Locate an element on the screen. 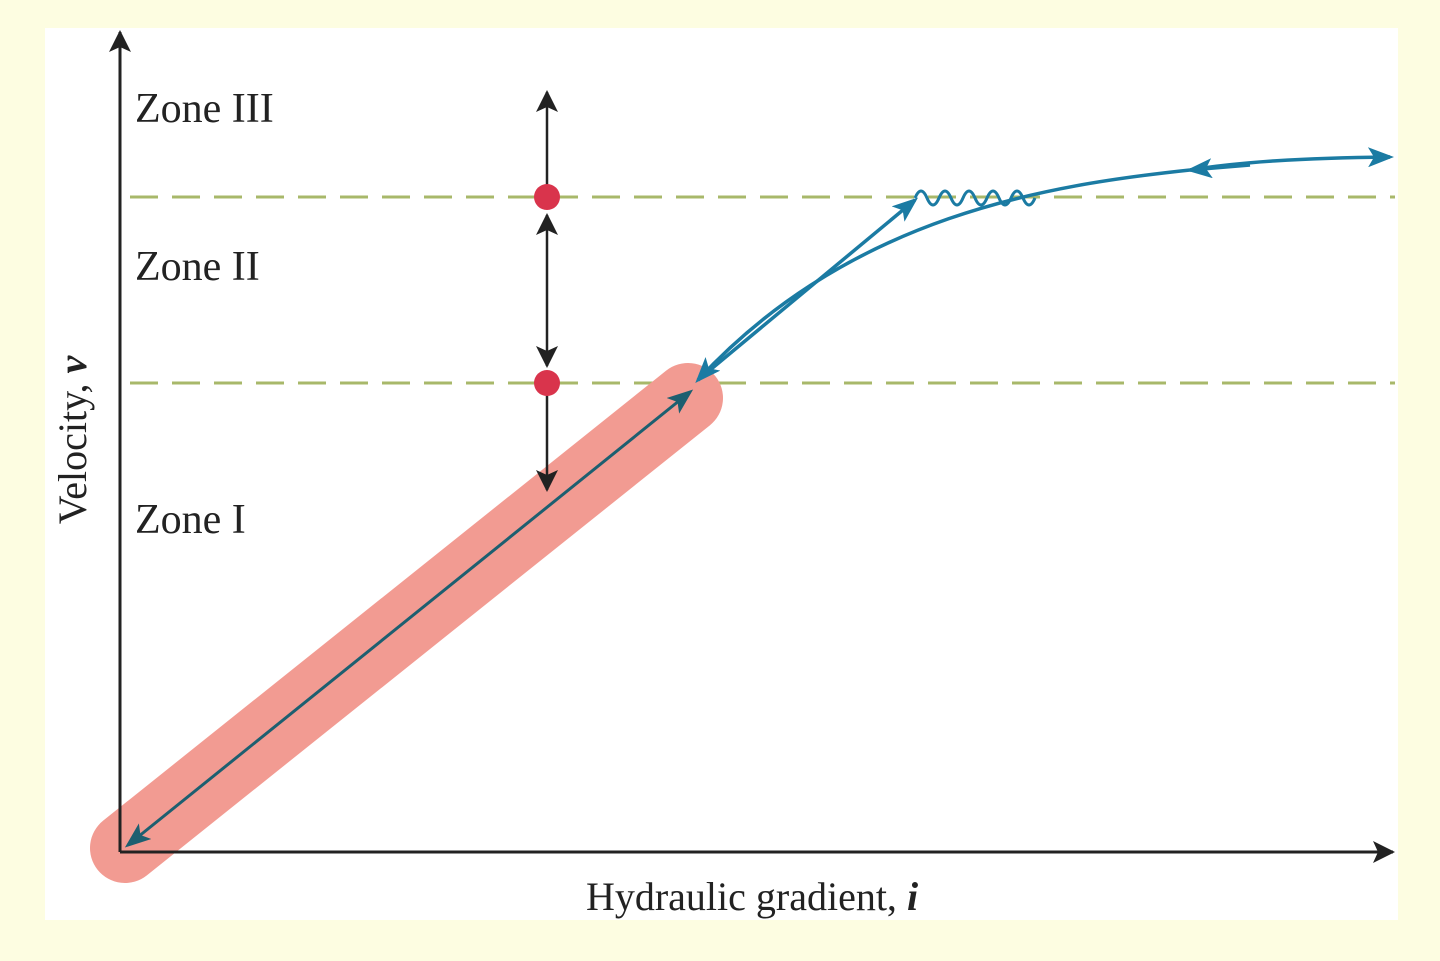  zone-label: Zone III is located at coordinates (204, 109).